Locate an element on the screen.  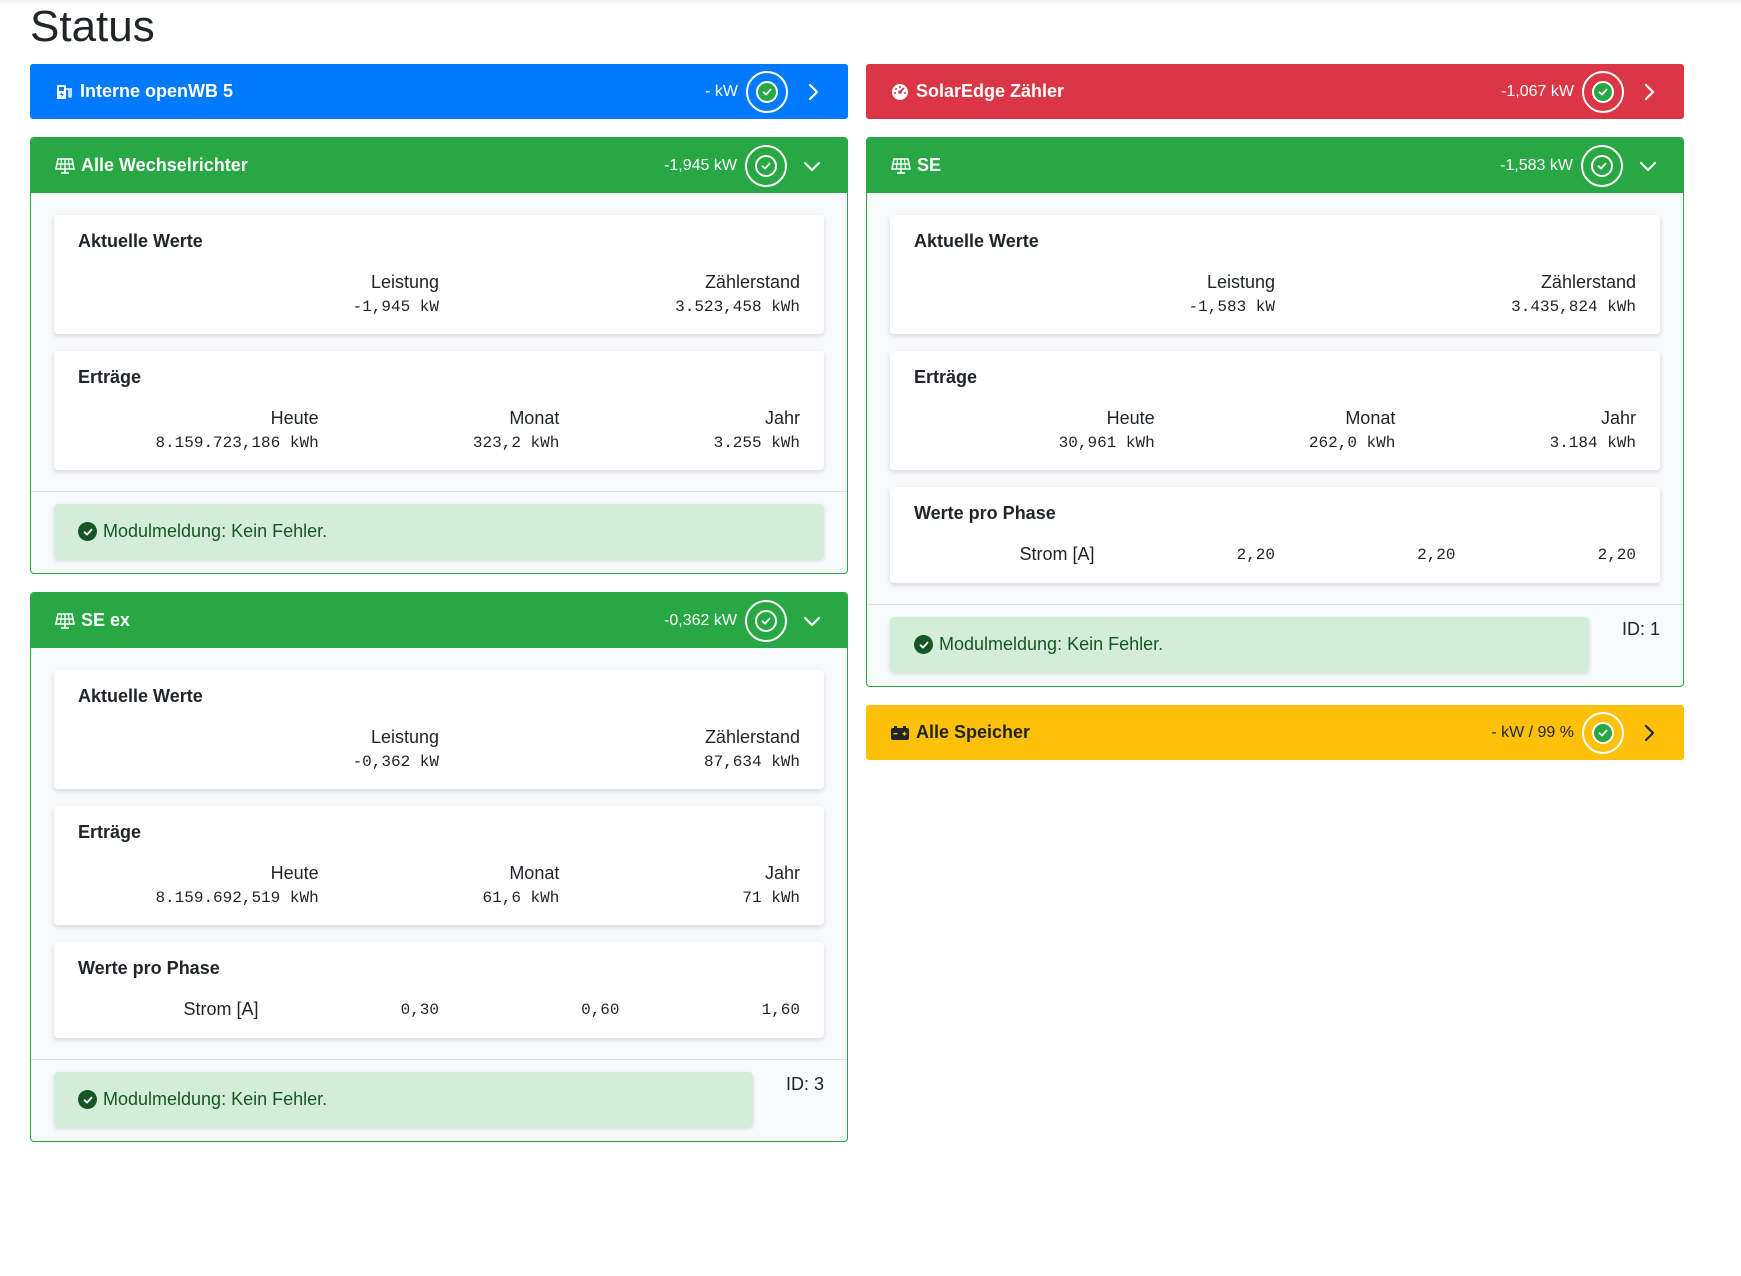
card-header-se: SE -1,583 kW is located at coordinates (1275, 165).